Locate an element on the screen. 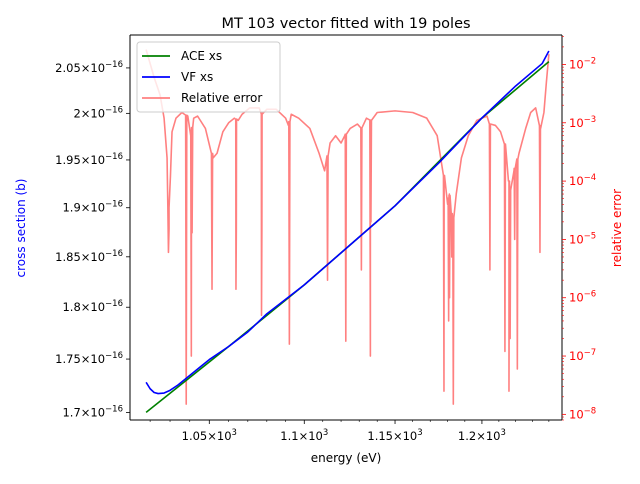 The image size is (640, 484). x-axis-label: energy (eV) is located at coordinates (346, 458).